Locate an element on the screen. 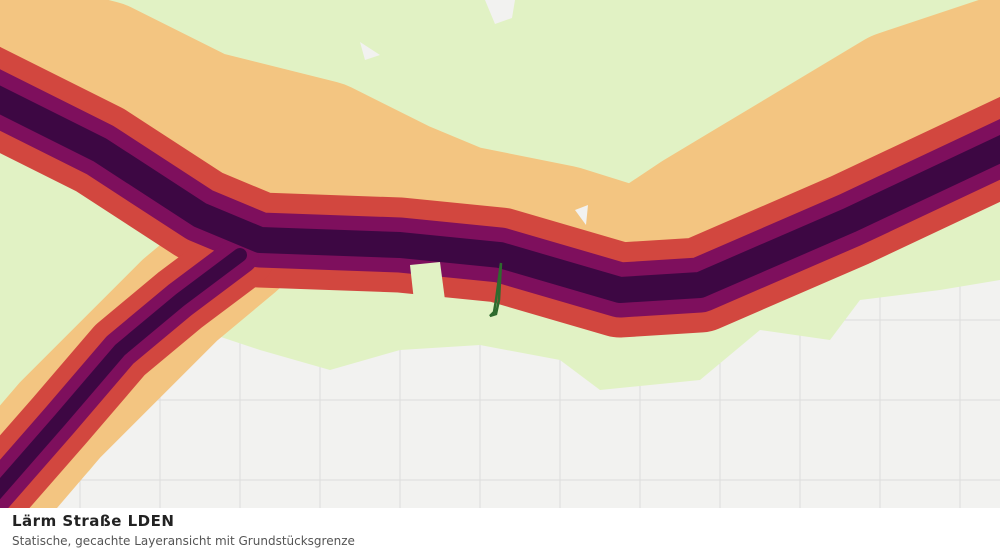 This screenshot has height=560, width=1000. noise-zone-extreme is located at coordinates (123, 374).